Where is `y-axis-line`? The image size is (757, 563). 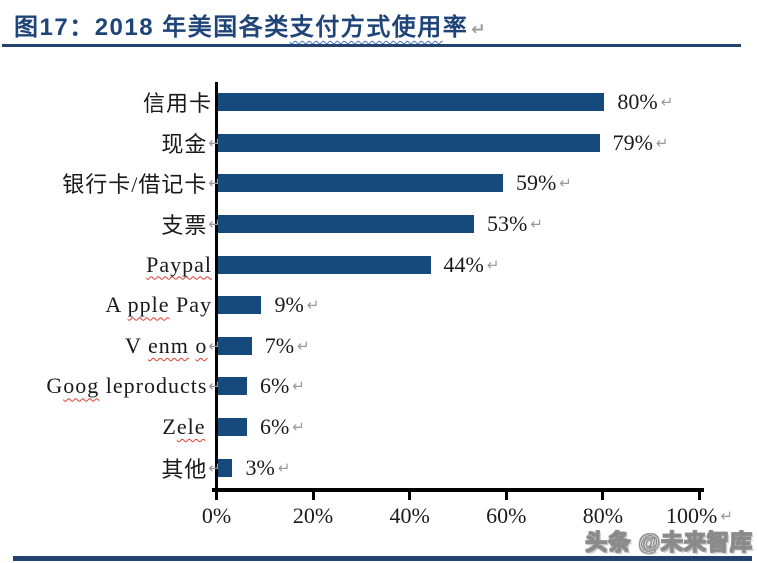 y-axis-line is located at coordinates (216, 287).